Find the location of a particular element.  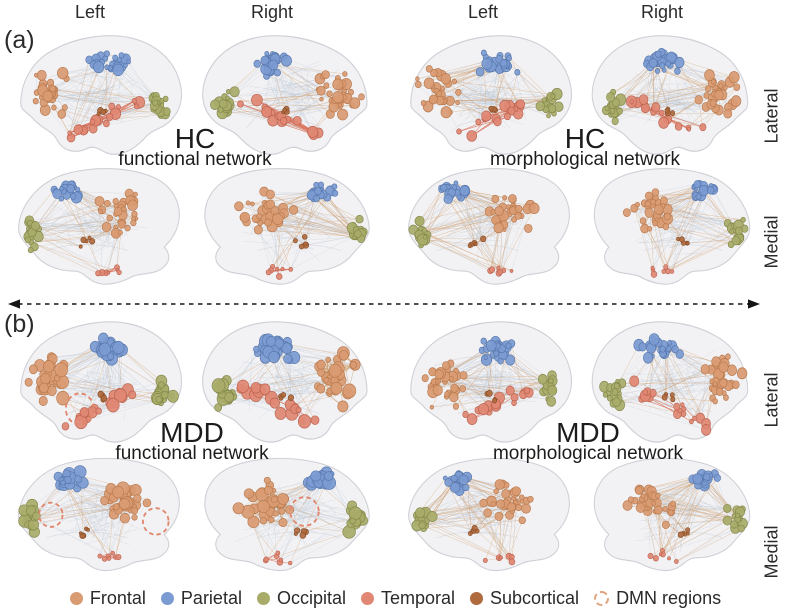

legend-item-parietal: Parietal is located at coordinates (201, 598).